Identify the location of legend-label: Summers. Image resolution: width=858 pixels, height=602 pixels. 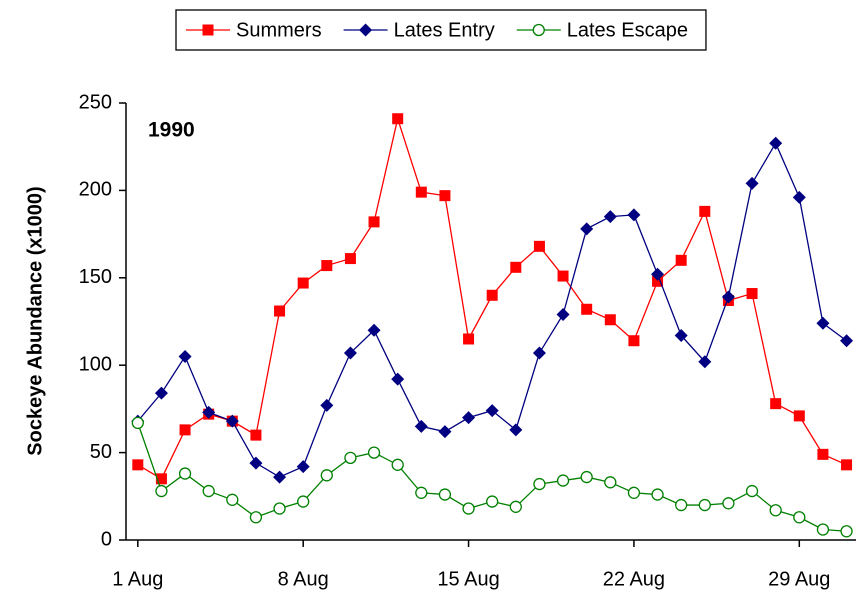
(279, 30).